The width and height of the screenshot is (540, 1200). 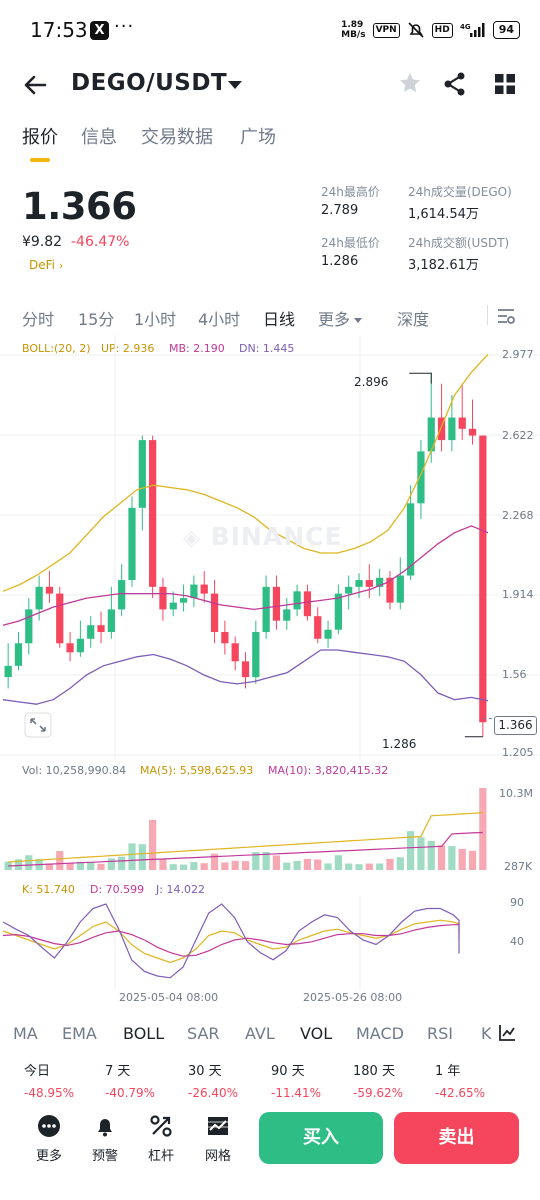 I want to click on ind-tab-vol: VOL, so click(x=316, y=1033).